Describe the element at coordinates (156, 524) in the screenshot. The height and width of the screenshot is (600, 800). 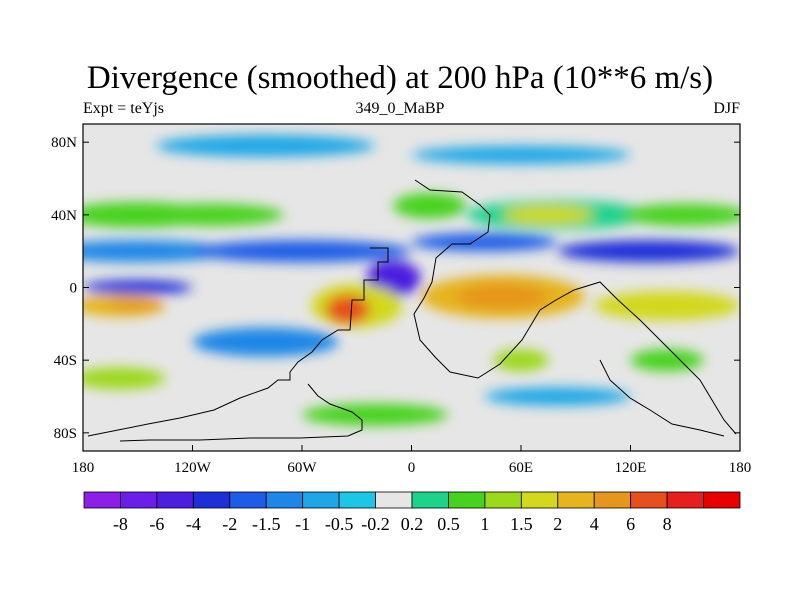
I see `colorbar-label-1: -6` at that location.